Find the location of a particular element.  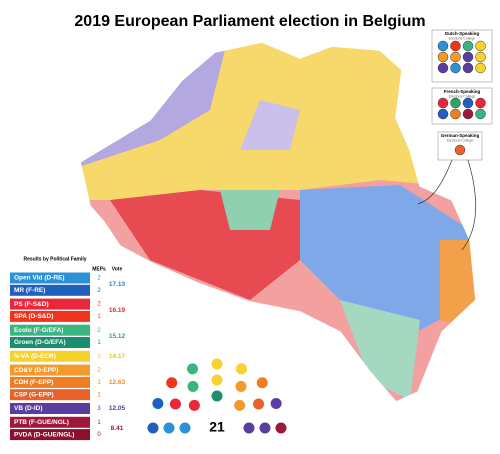

vote-share: 12.63 is located at coordinates (117, 382).